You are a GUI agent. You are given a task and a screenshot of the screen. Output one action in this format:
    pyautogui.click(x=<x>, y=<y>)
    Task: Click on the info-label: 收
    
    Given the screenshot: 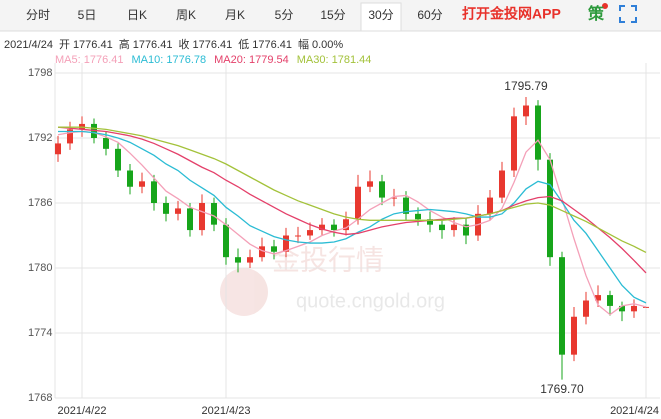 What is the action you would take?
    pyautogui.click(x=183, y=44)
    